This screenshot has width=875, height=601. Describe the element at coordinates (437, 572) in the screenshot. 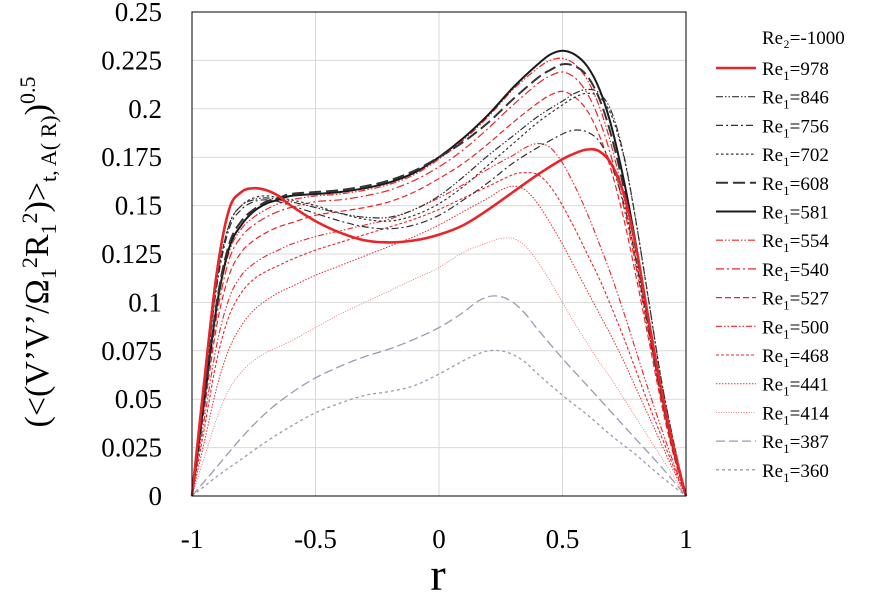

I see `x-axis-label: r` at that location.